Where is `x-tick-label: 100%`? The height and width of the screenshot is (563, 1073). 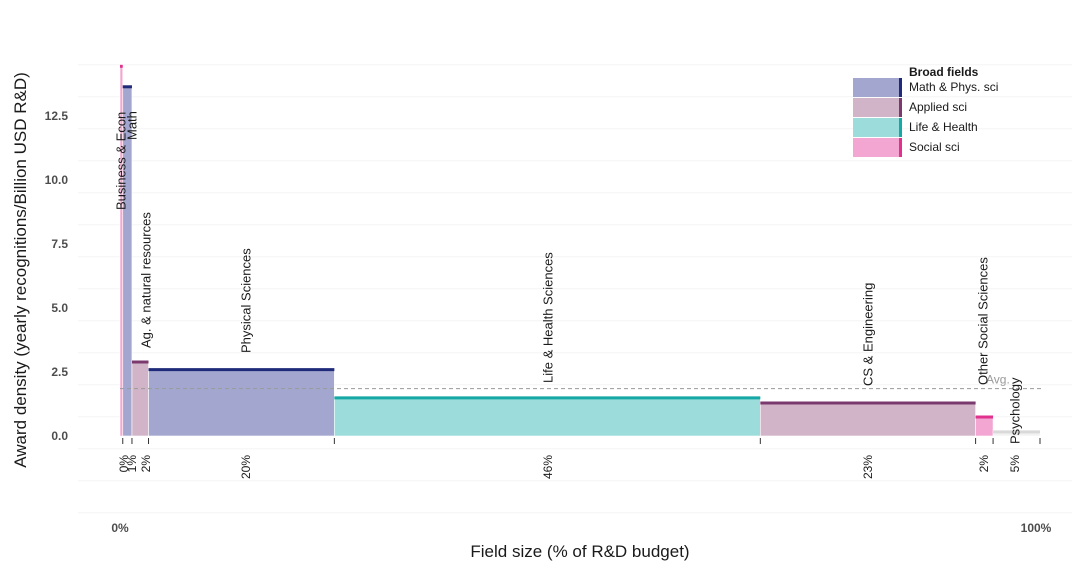 x-tick-label: 100% is located at coordinates (1036, 528).